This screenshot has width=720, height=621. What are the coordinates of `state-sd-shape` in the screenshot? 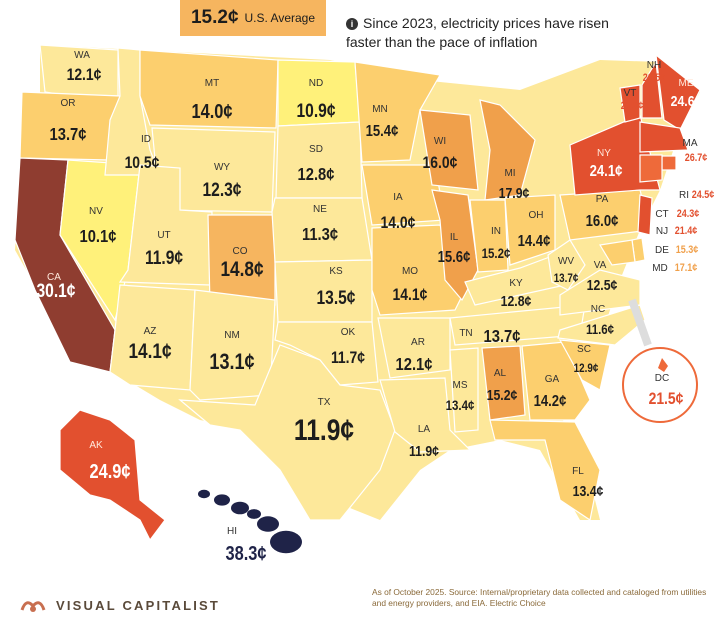 It's located at (319, 160).